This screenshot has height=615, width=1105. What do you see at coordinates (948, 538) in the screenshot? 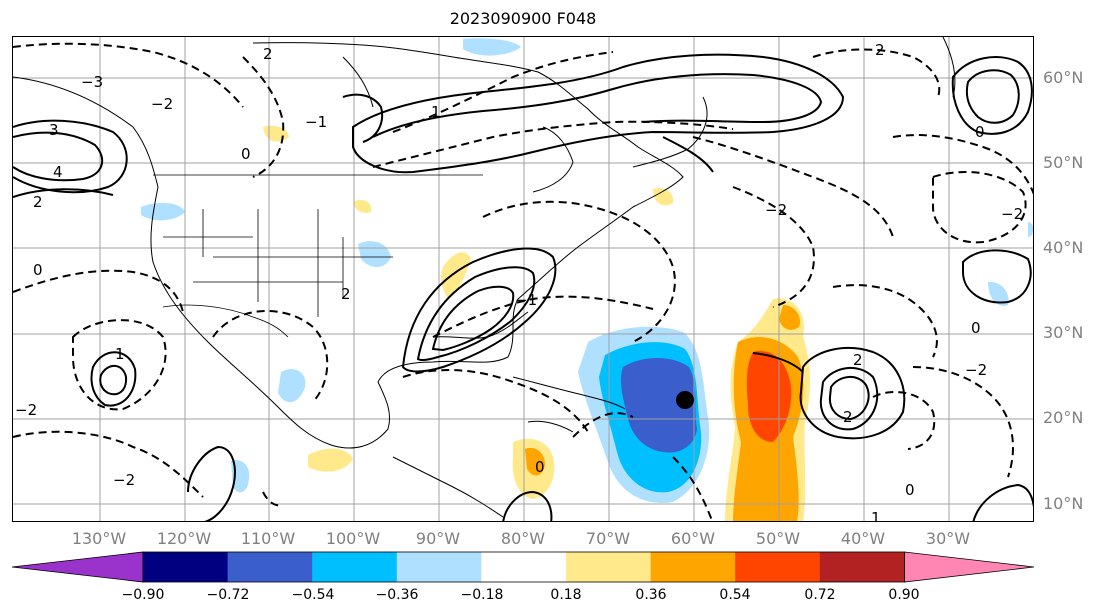
I see `lon-label: 30°W` at bounding box center [948, 538].